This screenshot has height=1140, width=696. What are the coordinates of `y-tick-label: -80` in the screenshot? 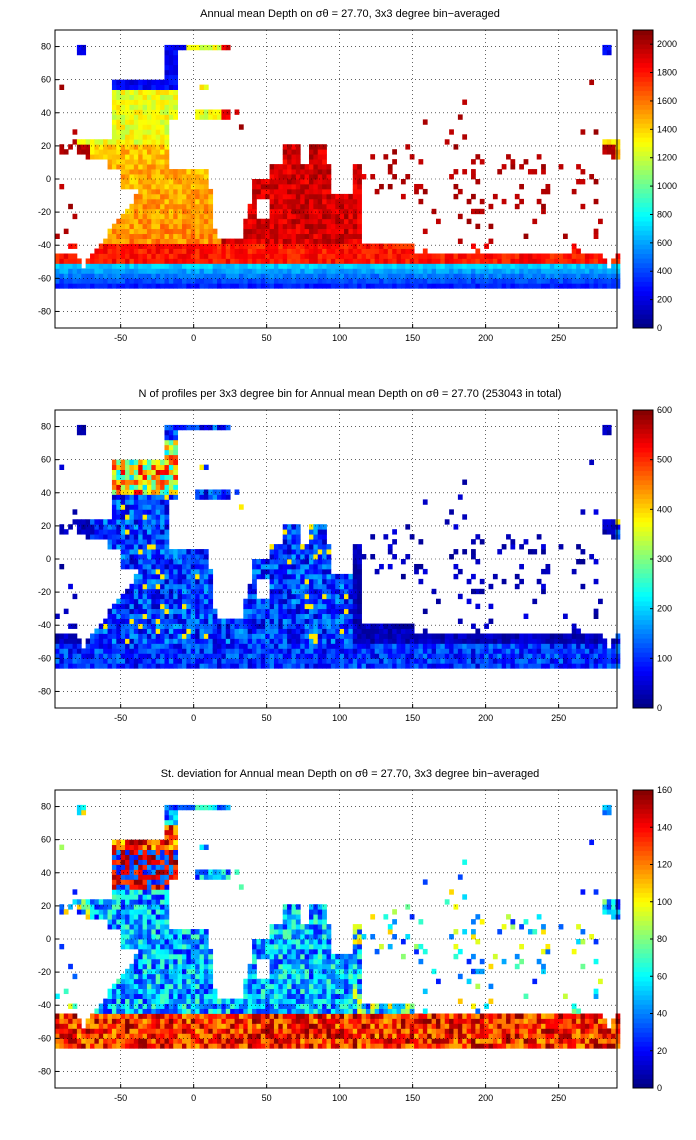 It's located at (44, 311).